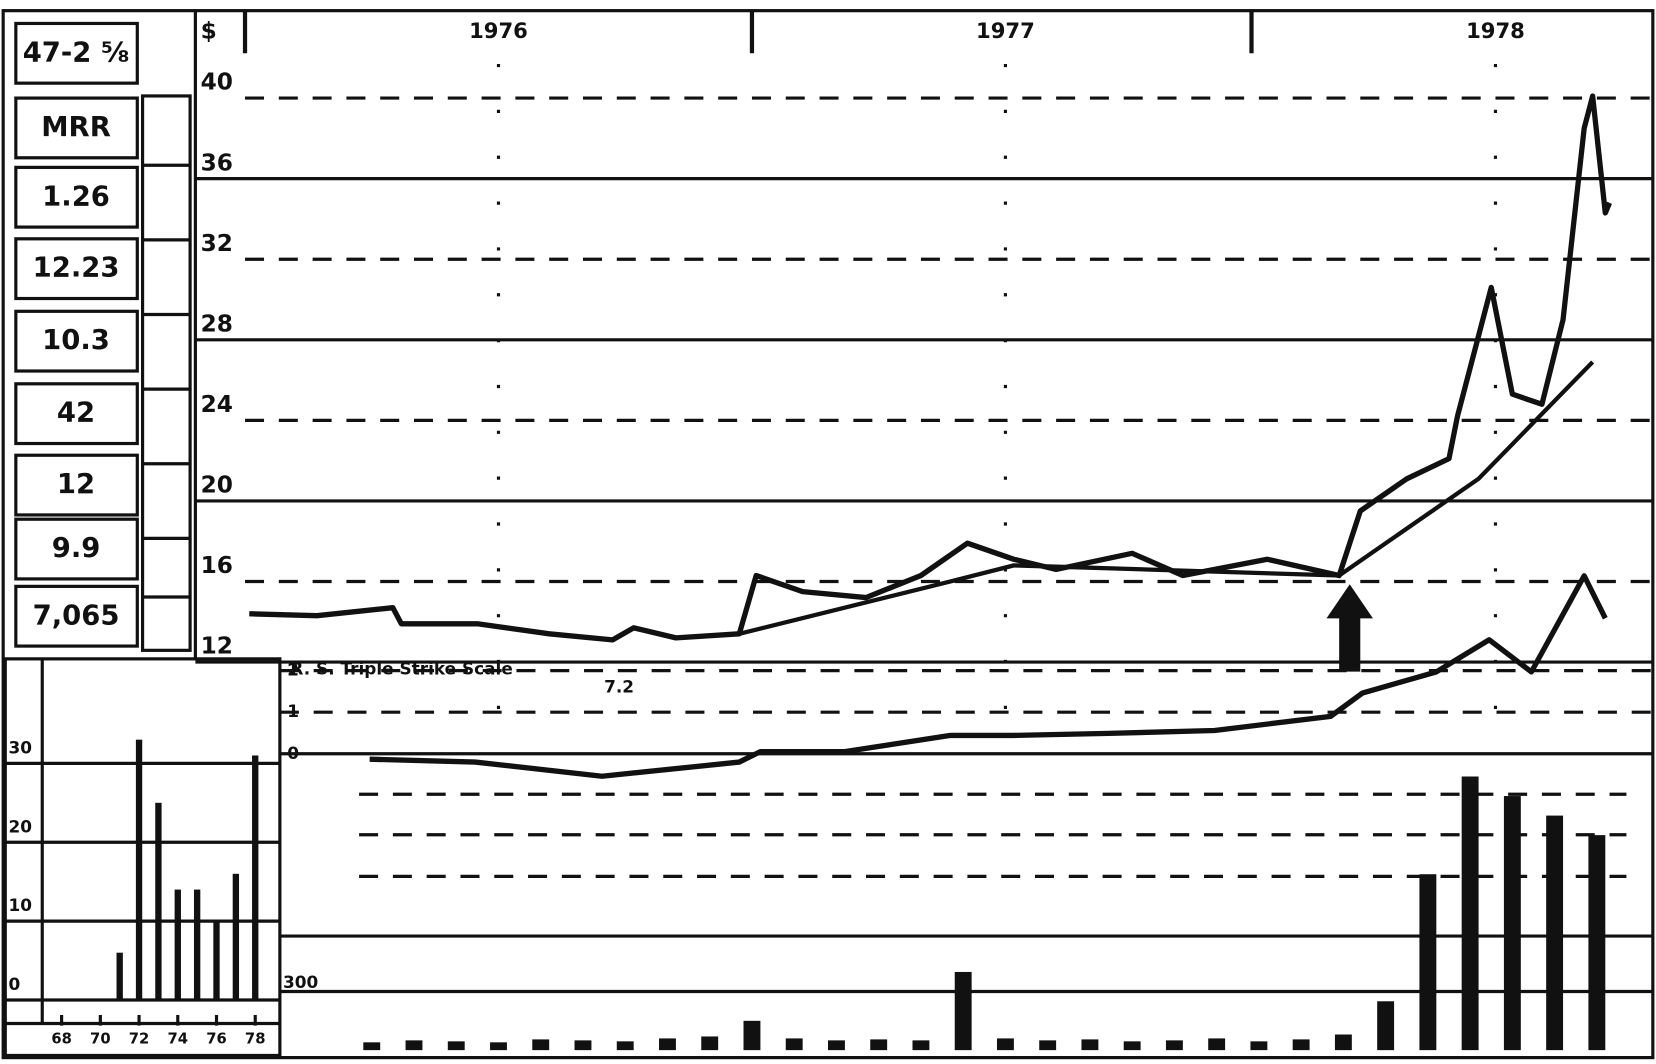 Image resolution: width=1656 pixels, height=1064 pixels. Describe the element at coordinates (217, 162) in the screenshot. I see `y-tick-label: 36` at that location.